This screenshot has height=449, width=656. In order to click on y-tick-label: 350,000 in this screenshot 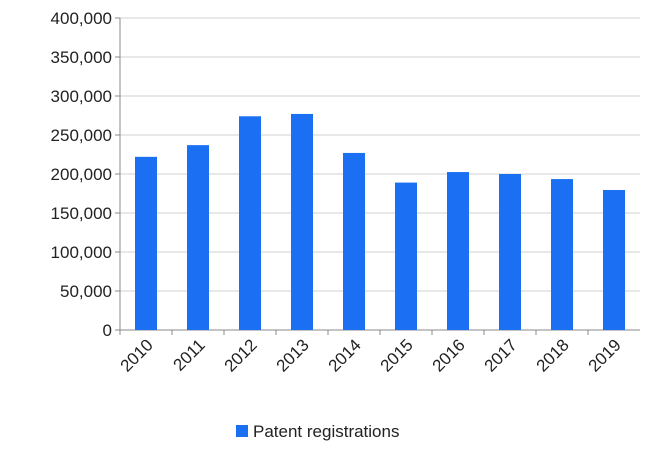, I will do `click(81, 57)`.